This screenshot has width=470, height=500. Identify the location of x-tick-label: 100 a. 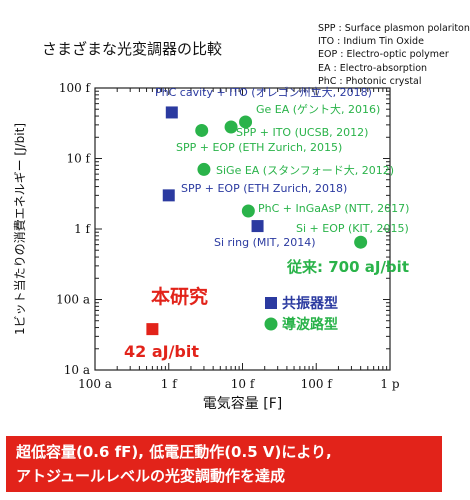
(95, 384).